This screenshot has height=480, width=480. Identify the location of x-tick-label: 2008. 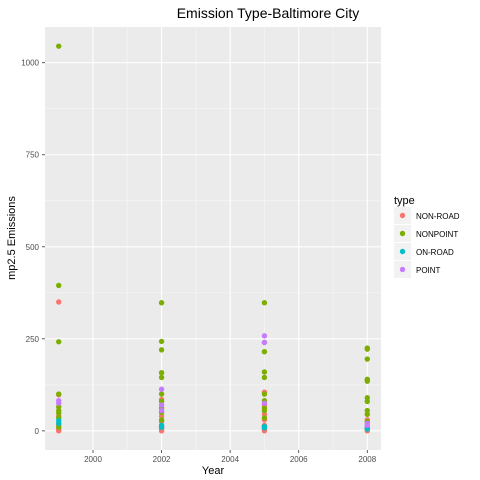
(367, 459).